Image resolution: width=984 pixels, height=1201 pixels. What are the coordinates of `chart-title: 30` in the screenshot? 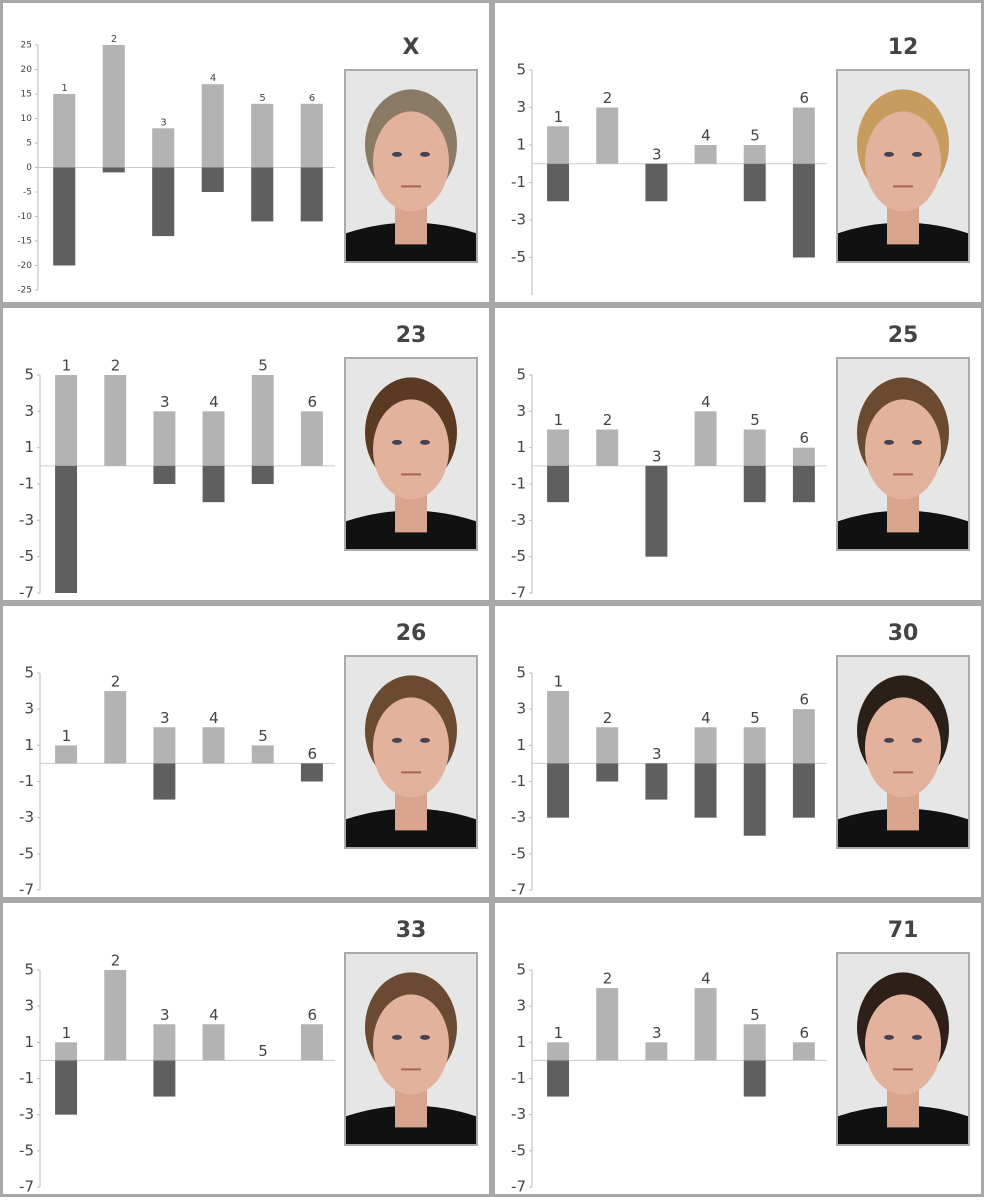 It's located at (903, 633).